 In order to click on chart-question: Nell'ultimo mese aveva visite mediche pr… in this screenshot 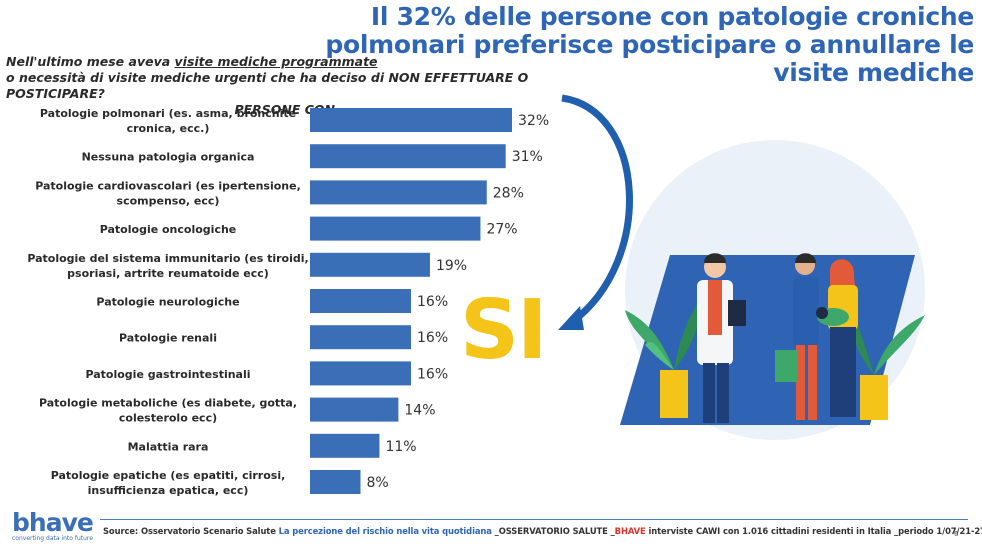, I will do `click(286, 86)`.